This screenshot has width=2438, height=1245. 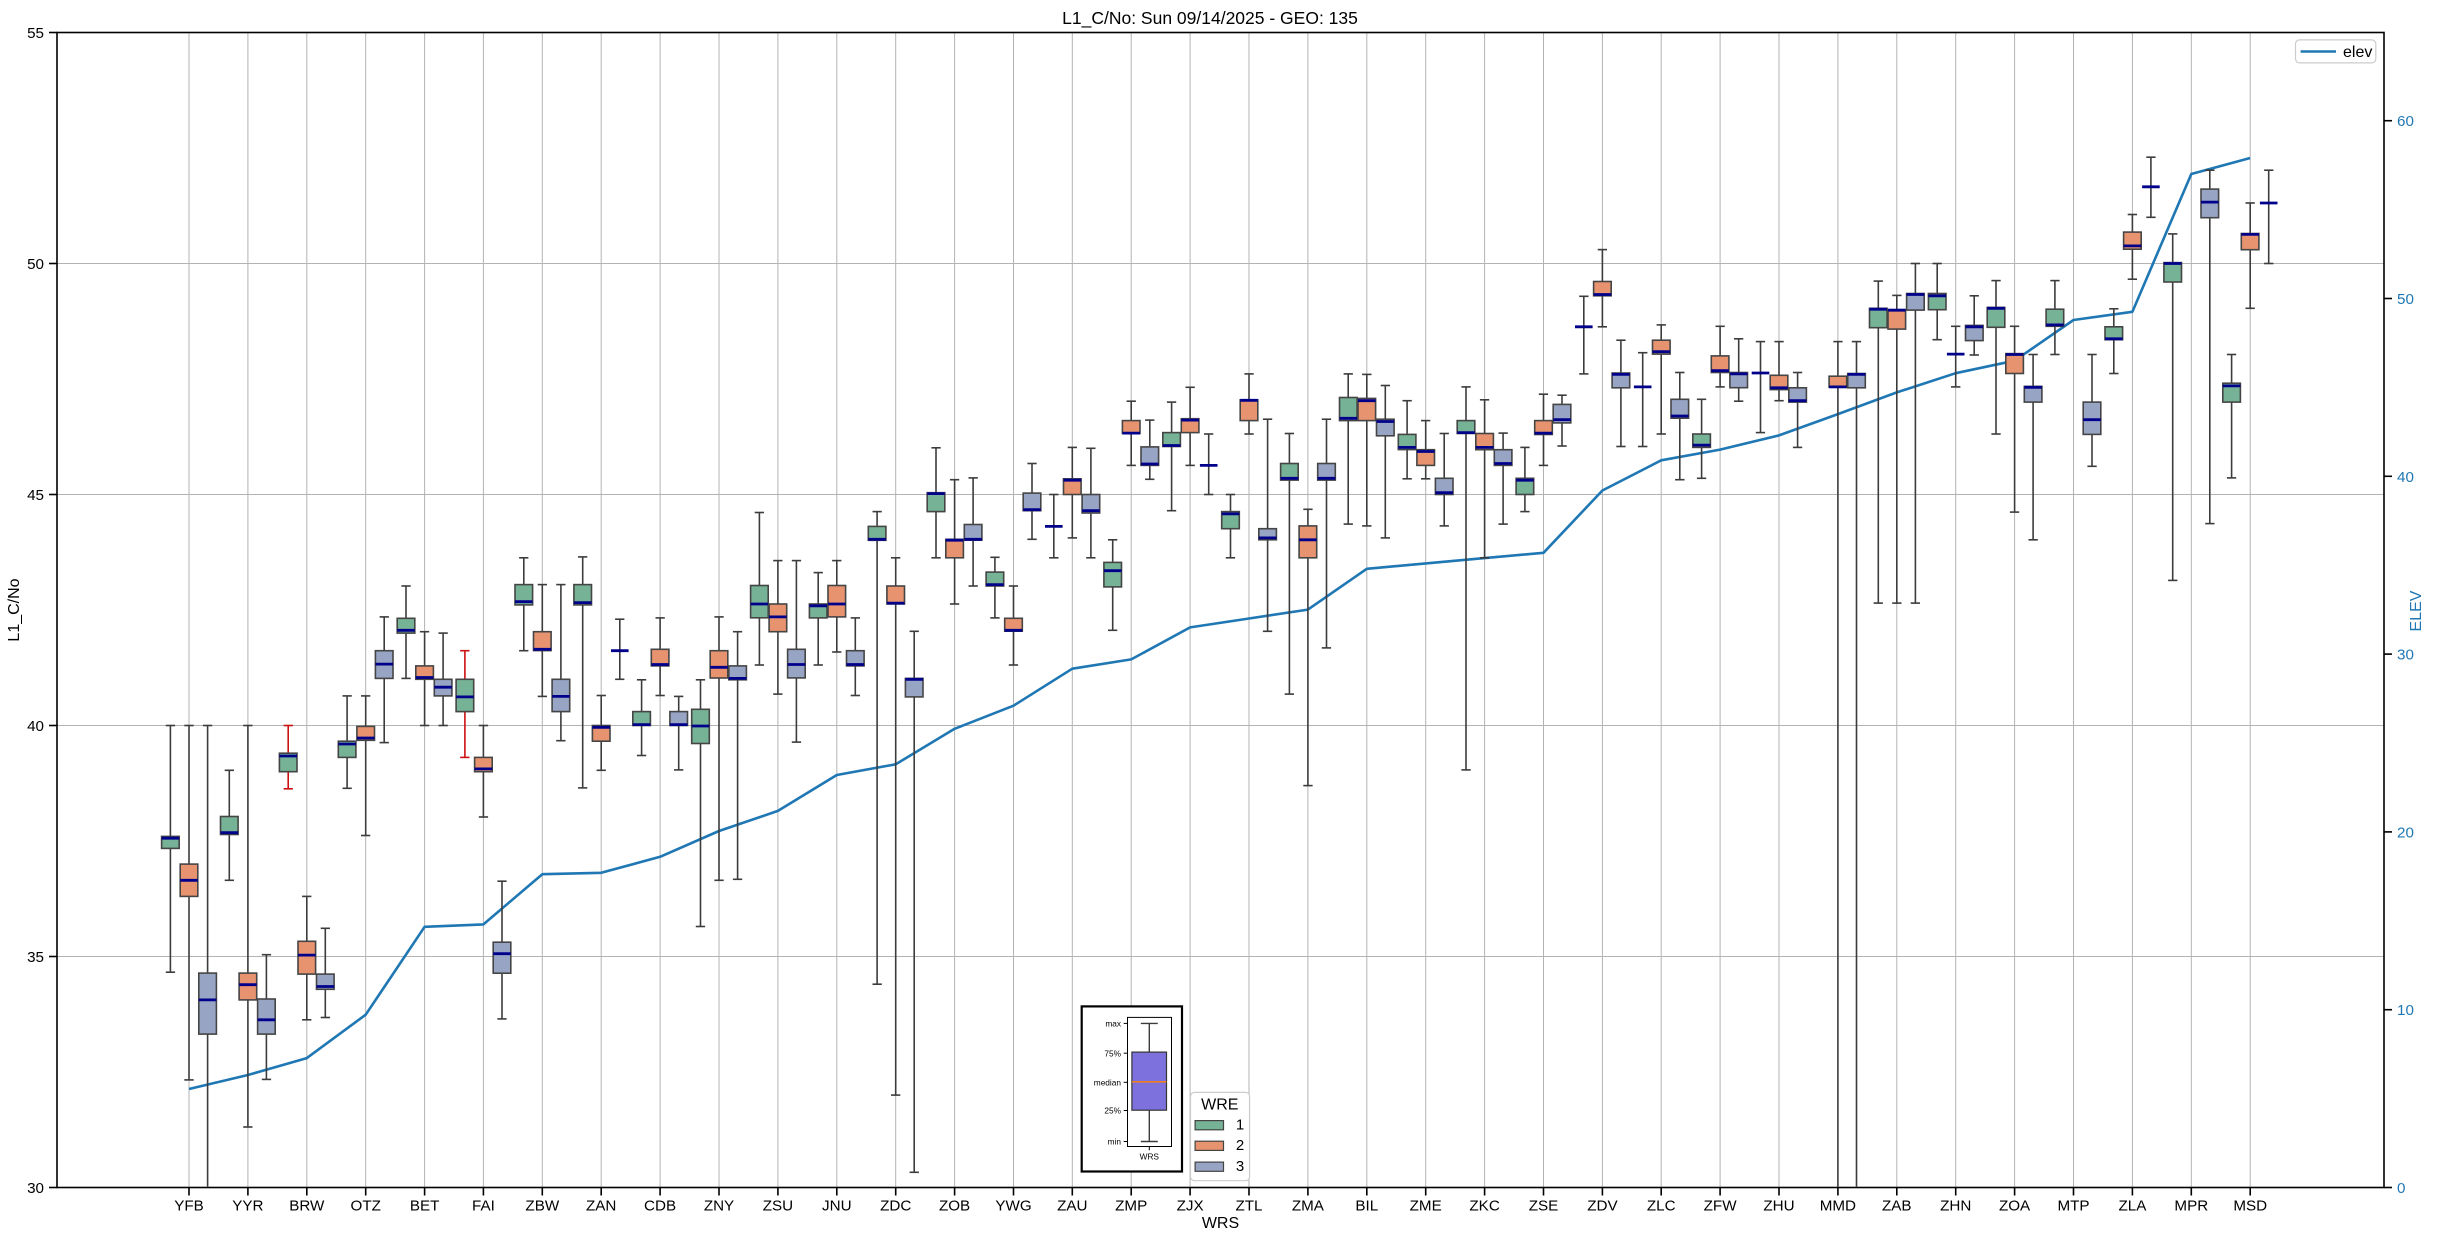 I want to click on svg-text: ZME, so click(x=1426, y=1206).